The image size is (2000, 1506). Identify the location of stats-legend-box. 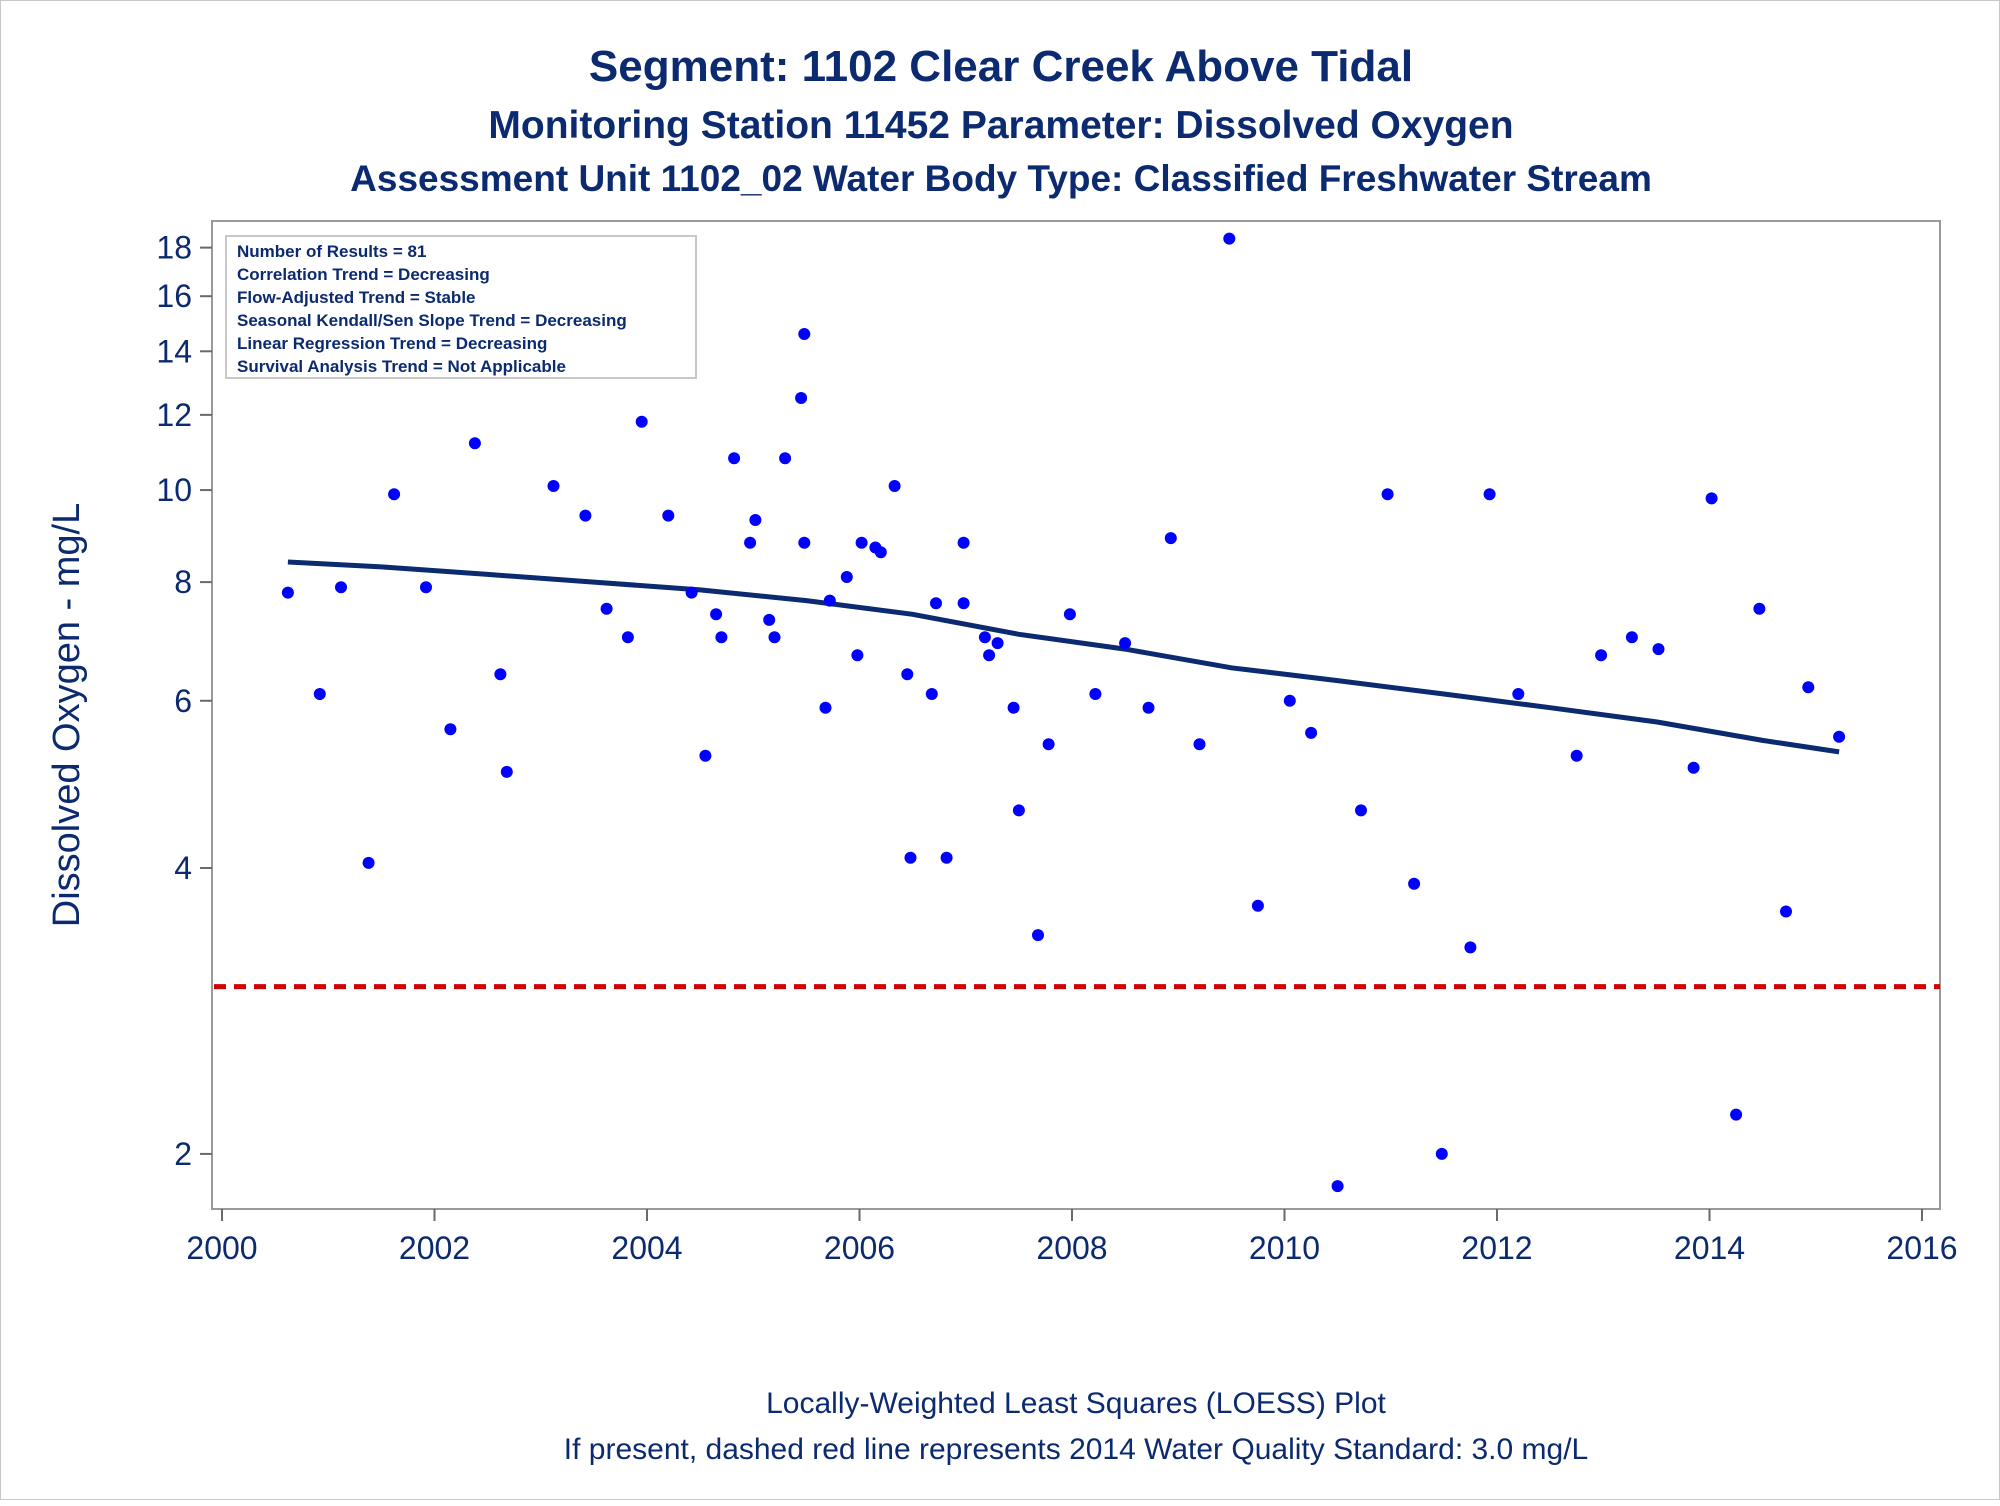
(461, 307).